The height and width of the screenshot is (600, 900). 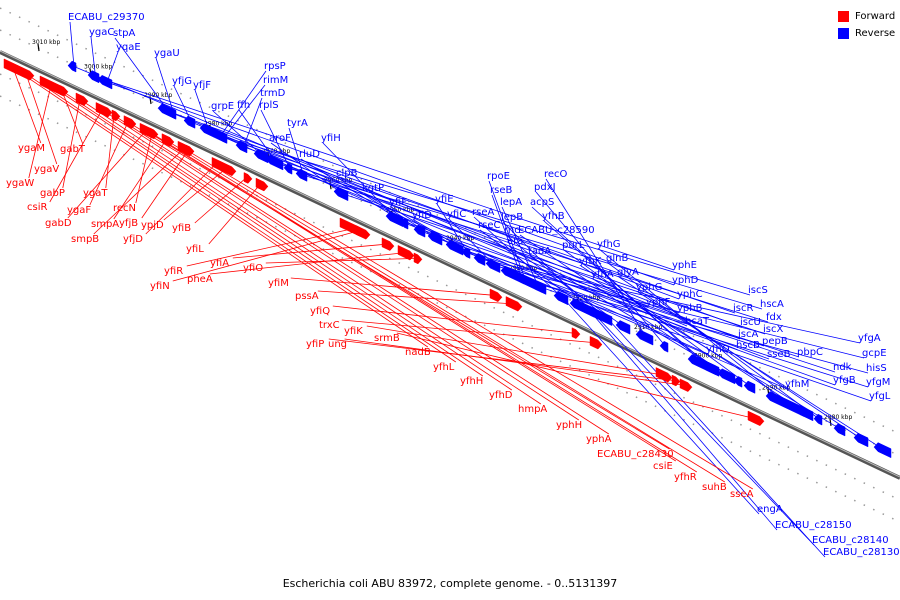 What do you see at coordinates (770, 509) in the screenshot?
I see `reverse-gene-label: engA` at bounding box center [770, 509].